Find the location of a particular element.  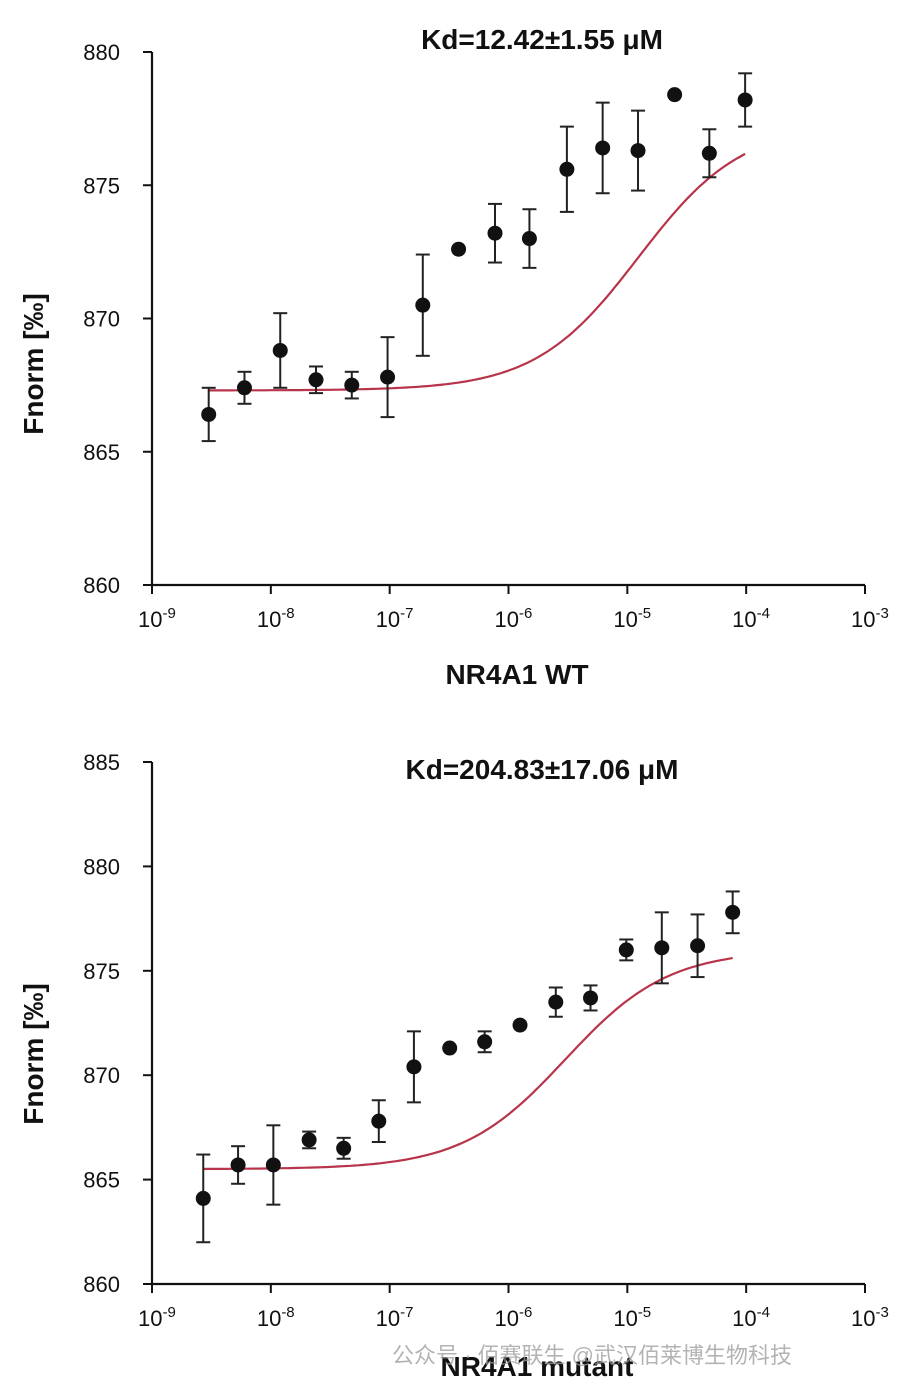

chart-title: Kd=204.83±17.06 μM is located at coordinates (542, 769).